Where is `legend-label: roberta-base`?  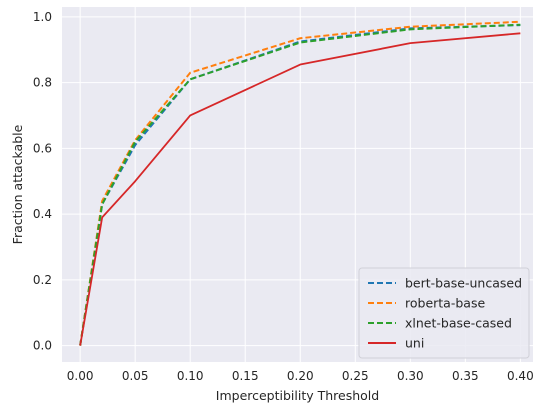 legend-label: roberta-base is located at coordinates (445, 303).